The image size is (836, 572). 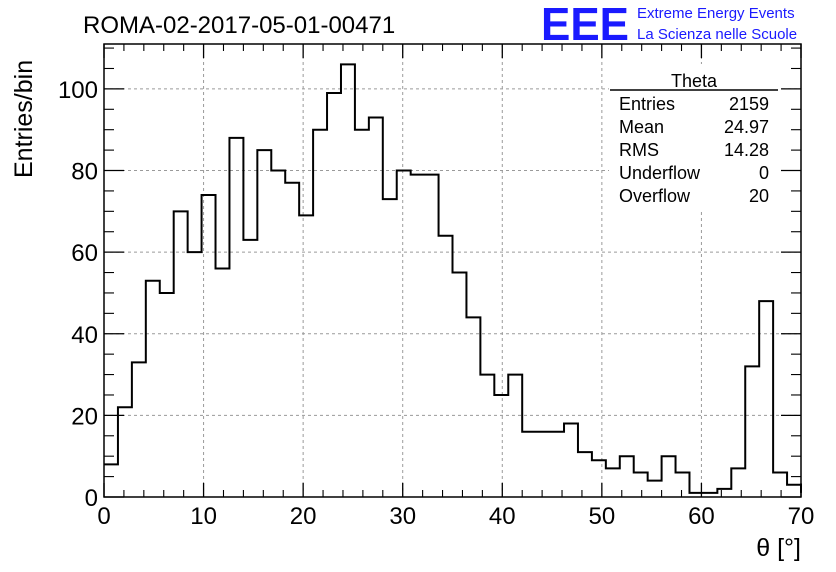 What do you see at coordinates (694, 81) in the screenshot?
I see `stats-title: Theta` at bounding box center [694, 81].